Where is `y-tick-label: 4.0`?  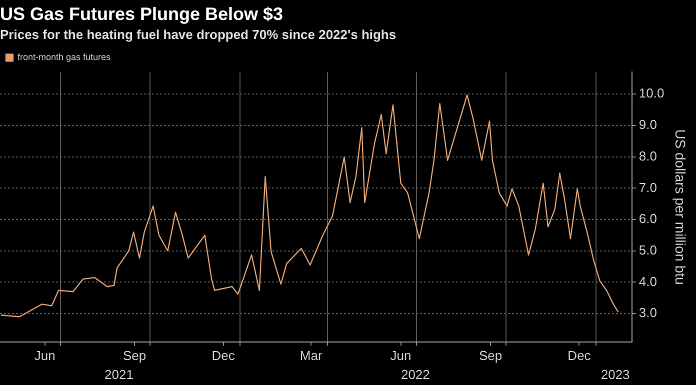 y-tick-label: 4.0 is located at coordinates (647, 281).